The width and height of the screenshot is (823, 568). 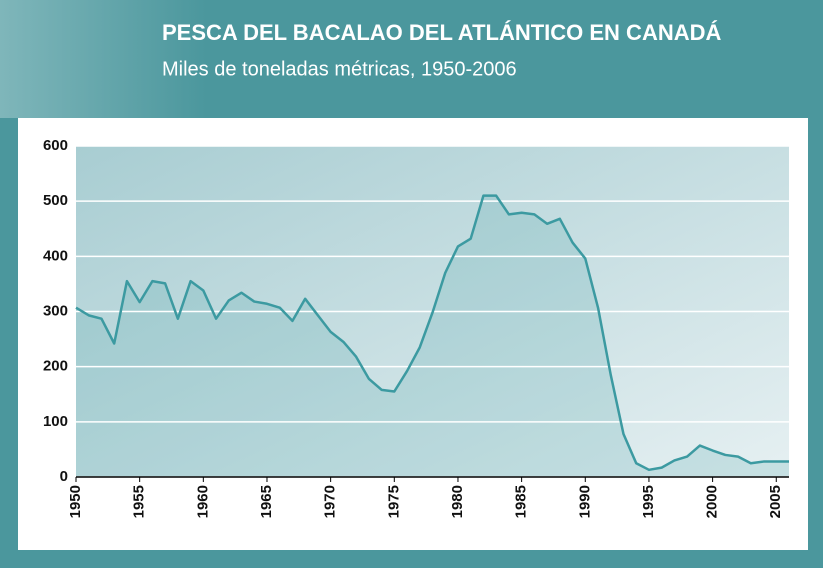 I want to click on x-tick-label: 1950, so click(x=75, y=501).